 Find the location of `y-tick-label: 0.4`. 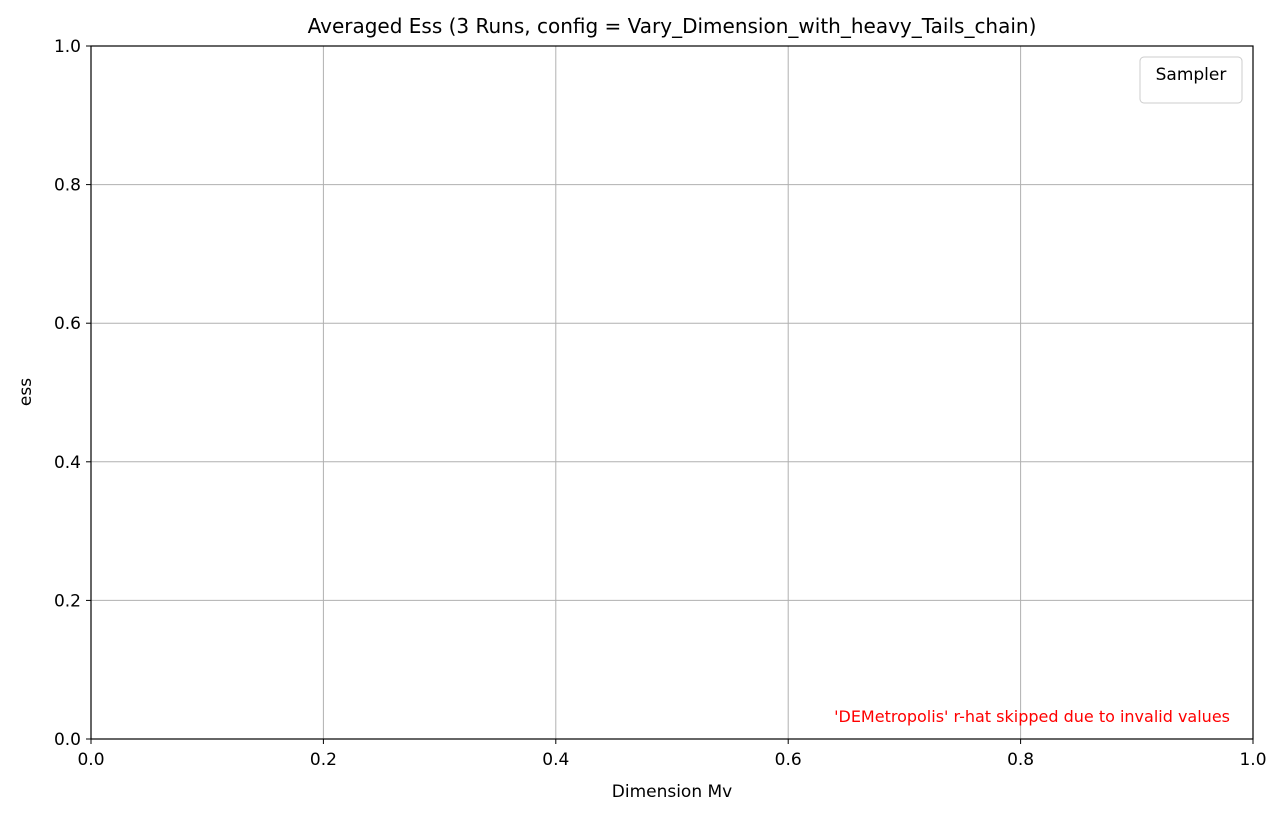

y-tick-label: 0.4 is located at coordinates (67, 463).